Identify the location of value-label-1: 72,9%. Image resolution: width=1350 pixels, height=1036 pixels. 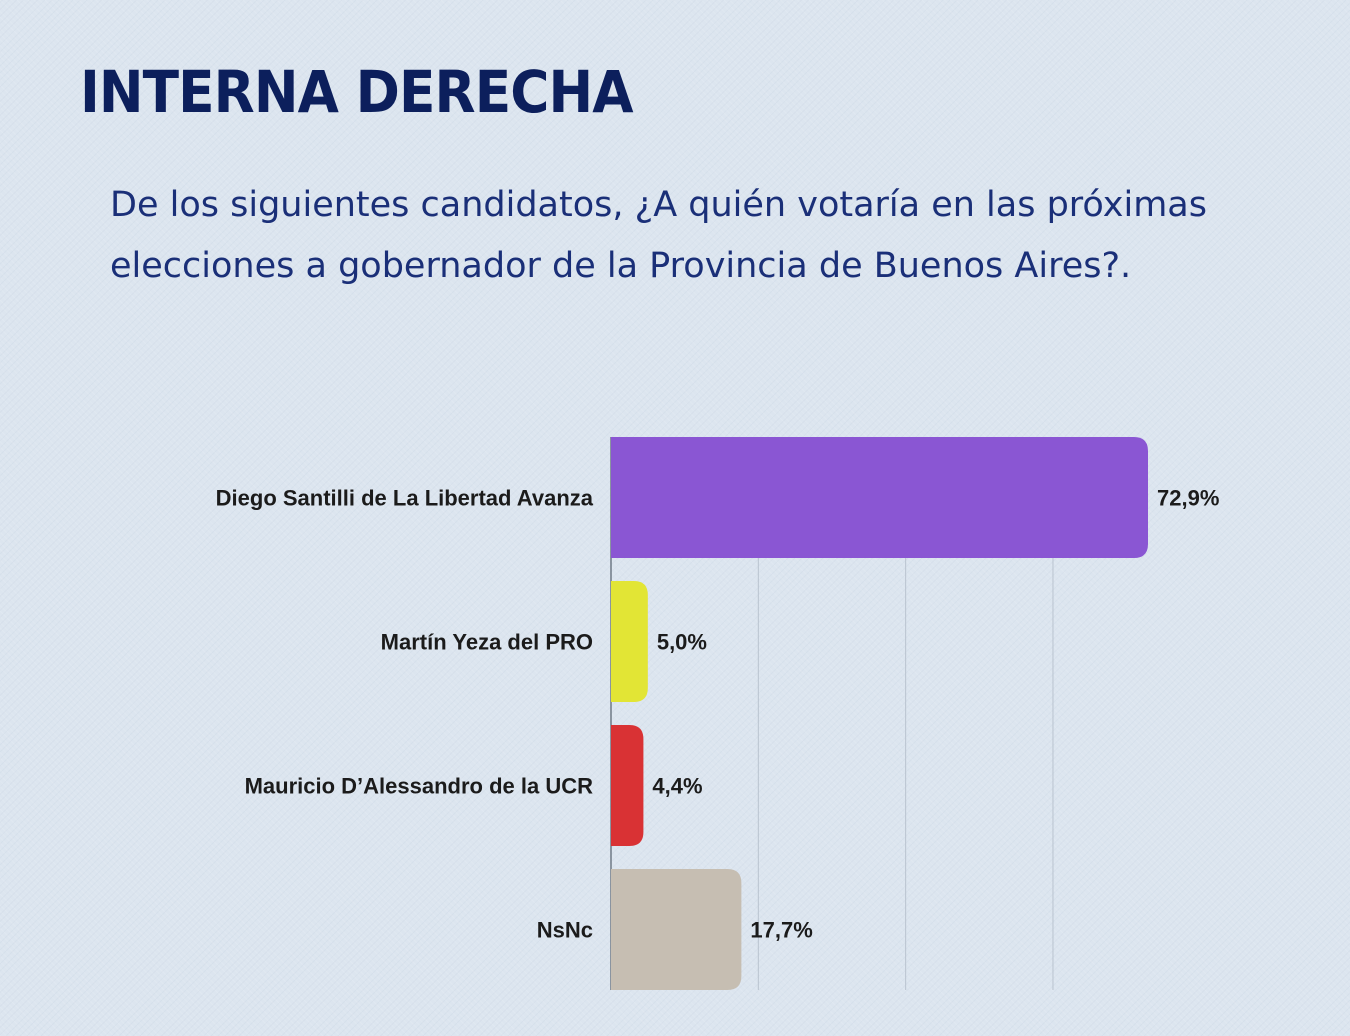
(1188, 498).